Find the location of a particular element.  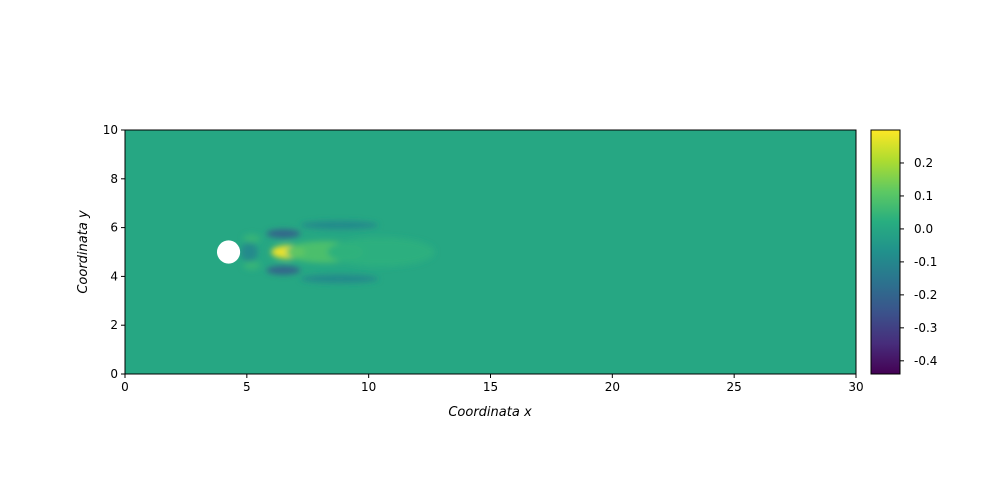

colorbar-tick-label: 0.2 is located at coordinates (923, 163).